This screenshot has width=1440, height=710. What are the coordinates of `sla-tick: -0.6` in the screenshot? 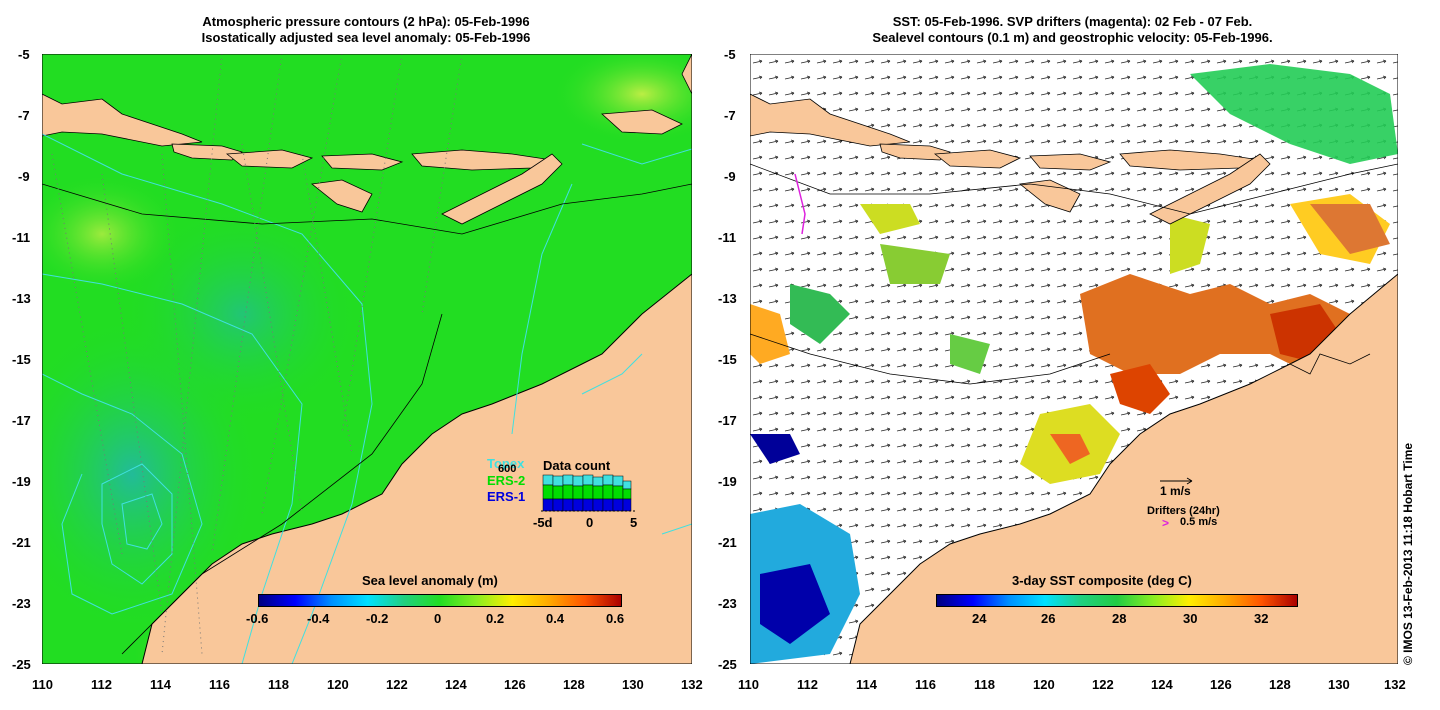 It's located at (257, 618).